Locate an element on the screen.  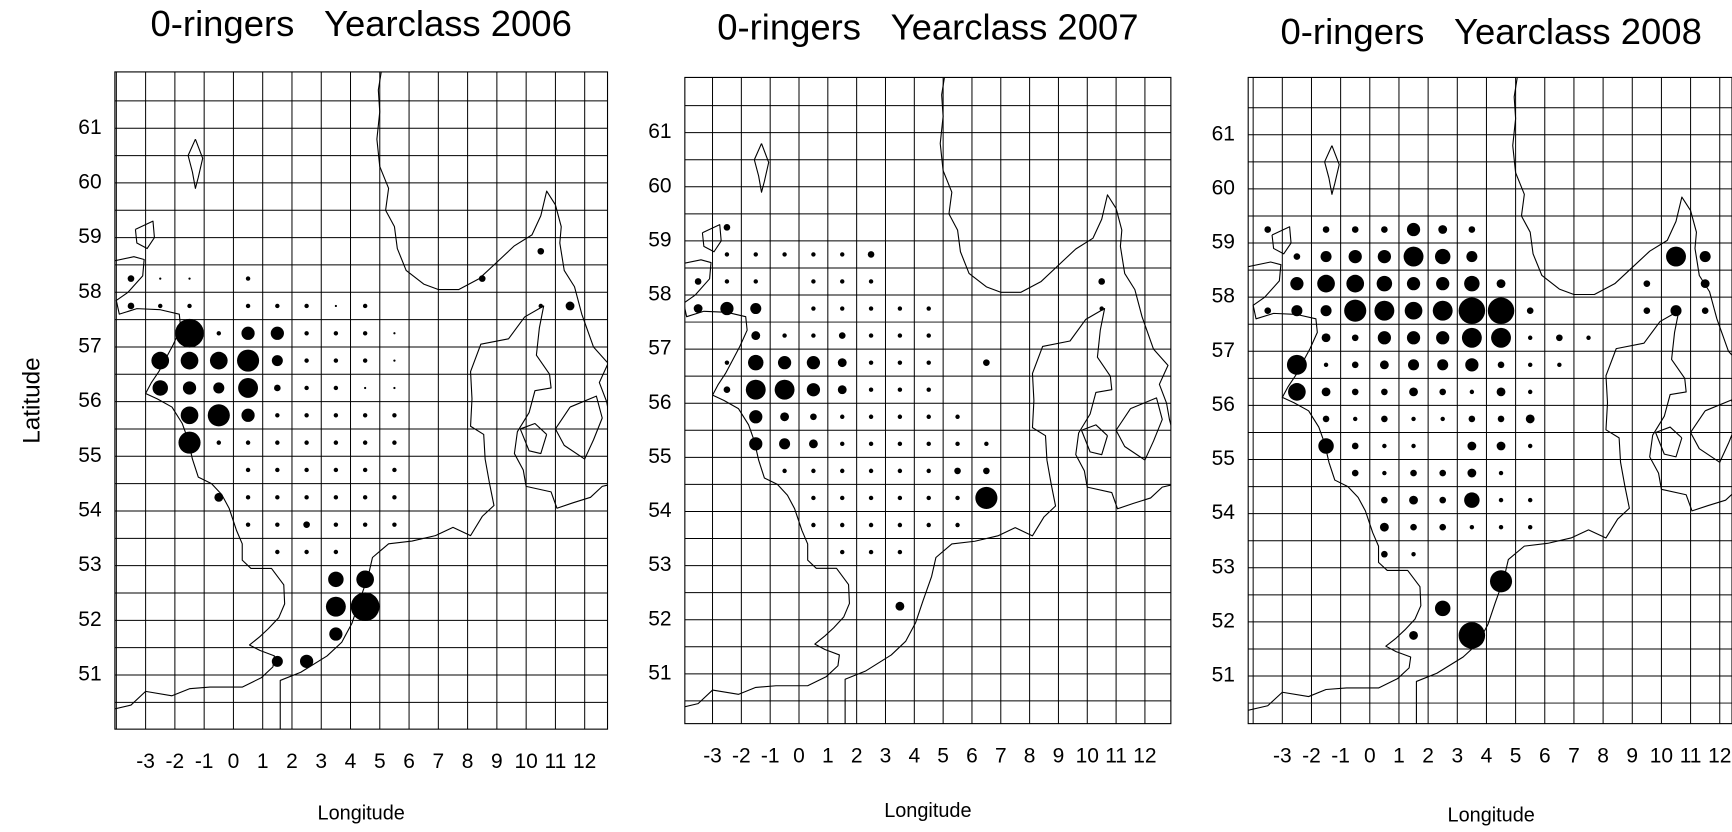
x-axis-label: Longitude is located at coordinates (927, 811).